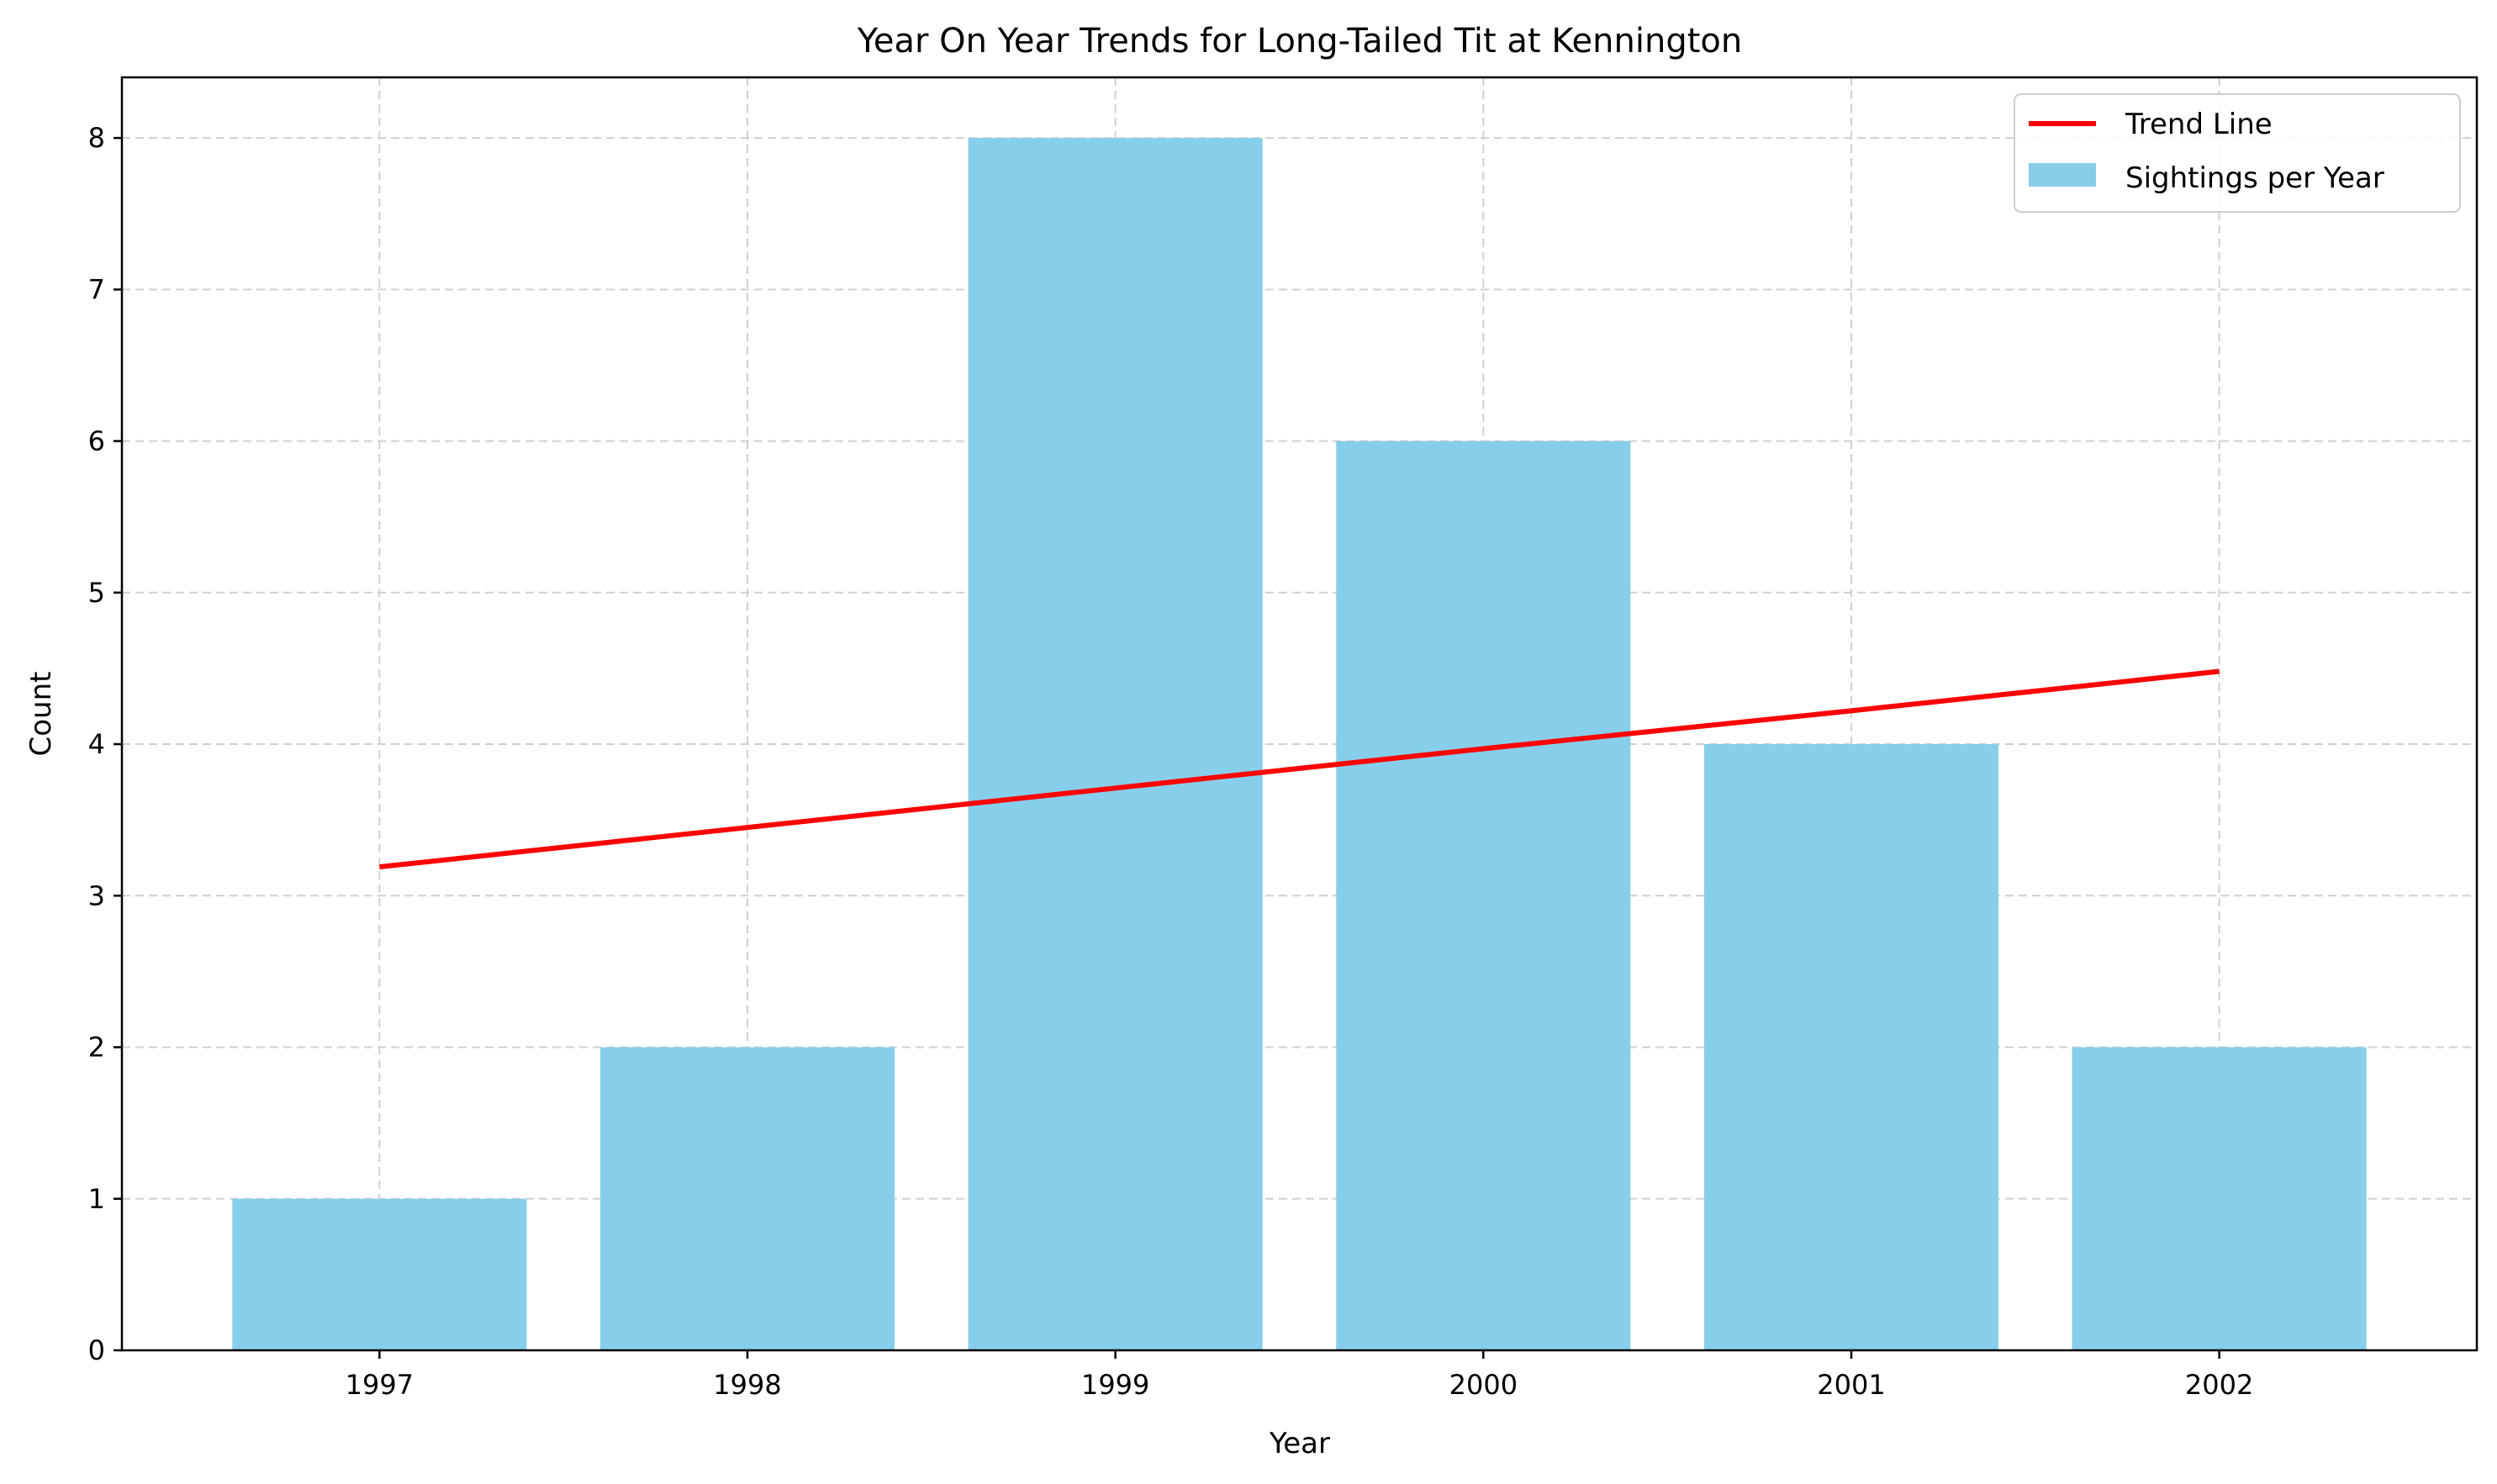 The image size is (2497, 1484). I want to click on legend-frame, so click(2237, 153).